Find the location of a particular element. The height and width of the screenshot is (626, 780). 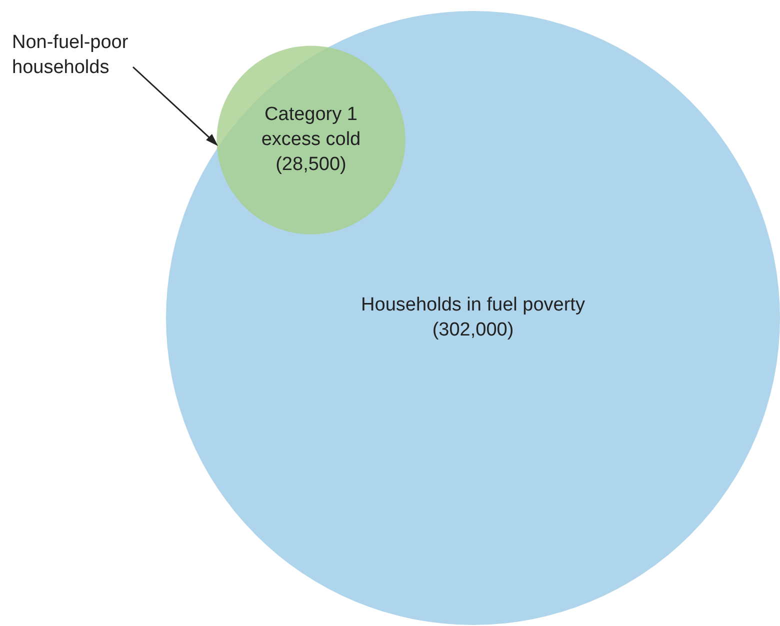

data-label: (302,000) is located at coordinates (473, 330).